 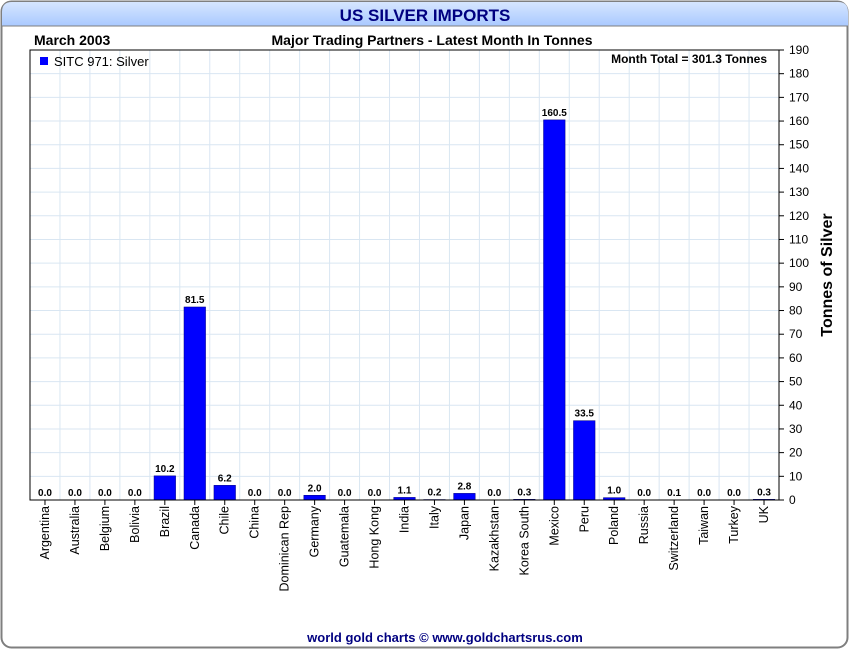 I want to click on chart-title: US SILVER IMPORTS, so click(x=425, y=15).